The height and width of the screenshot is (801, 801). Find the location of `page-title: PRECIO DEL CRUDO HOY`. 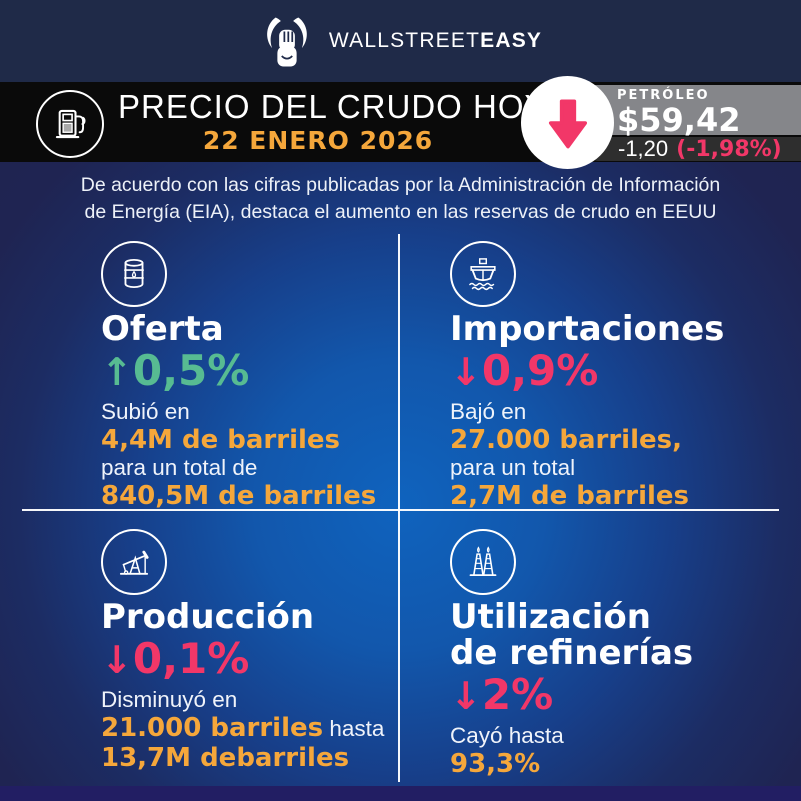

page-title: PRECIO DEL CRUDO HOY is located at coordinates (333, 106).